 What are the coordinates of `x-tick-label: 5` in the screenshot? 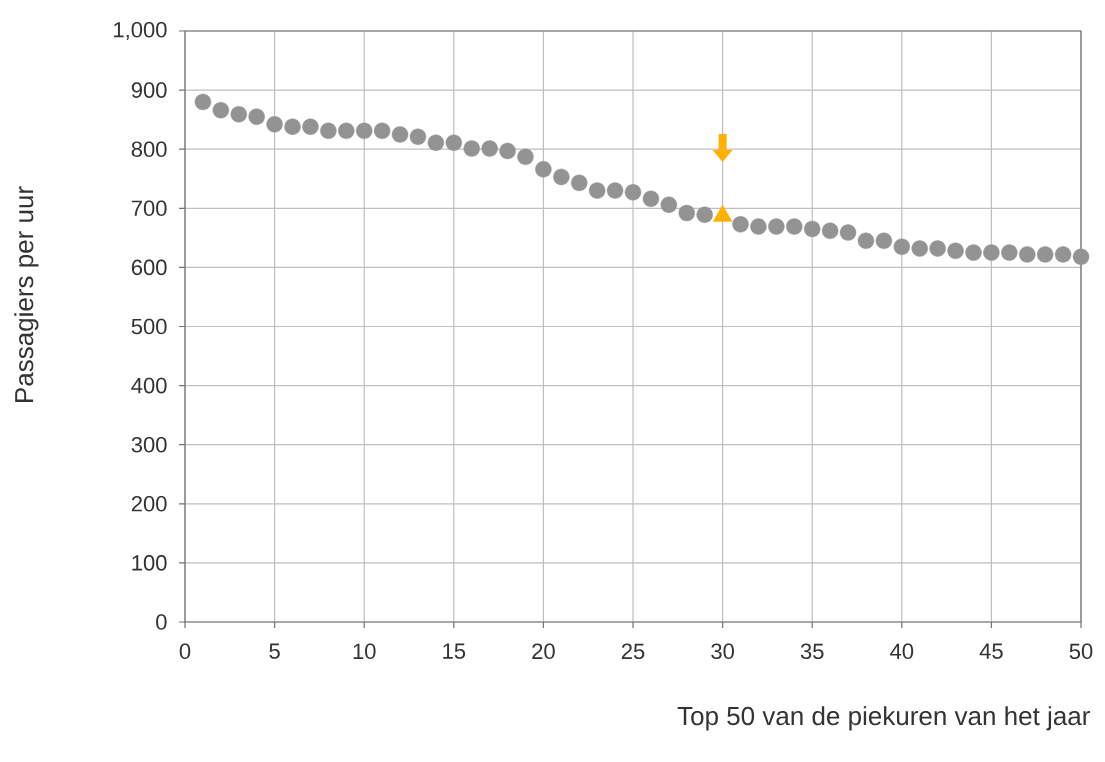 It's located at (274, 651).